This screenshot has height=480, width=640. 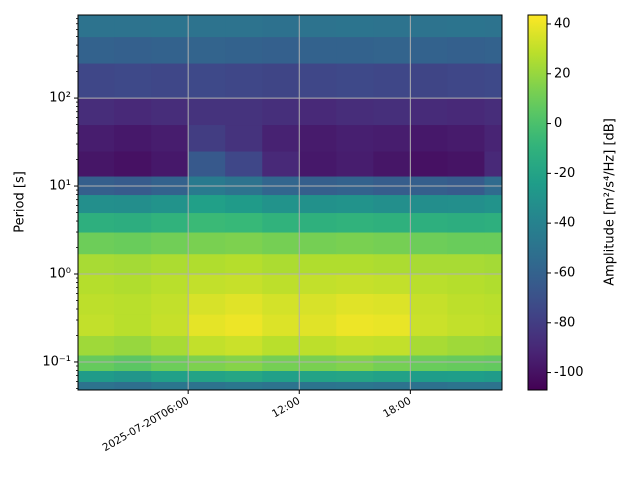 I want to click on y-tick-label: 10¹, so click(x=60, y=186).